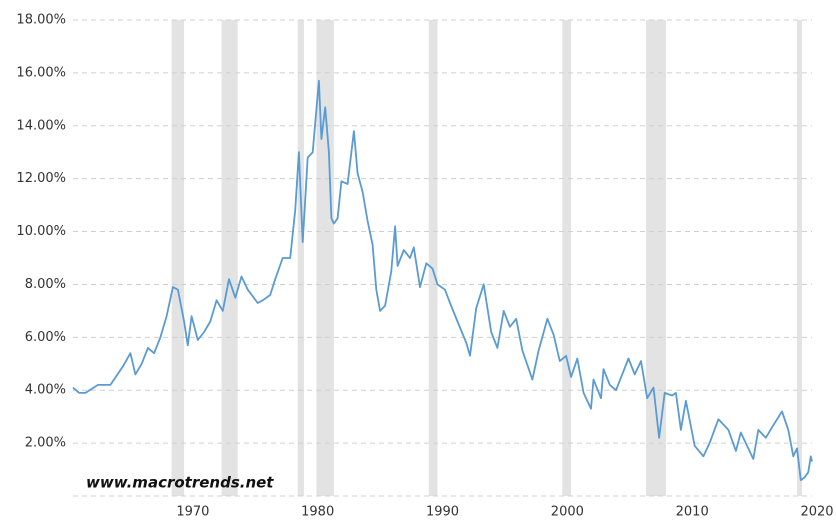  Describe the element at coordinates (816, 512) in the screenshot. I see `x-tick-label: 2020` at that location.